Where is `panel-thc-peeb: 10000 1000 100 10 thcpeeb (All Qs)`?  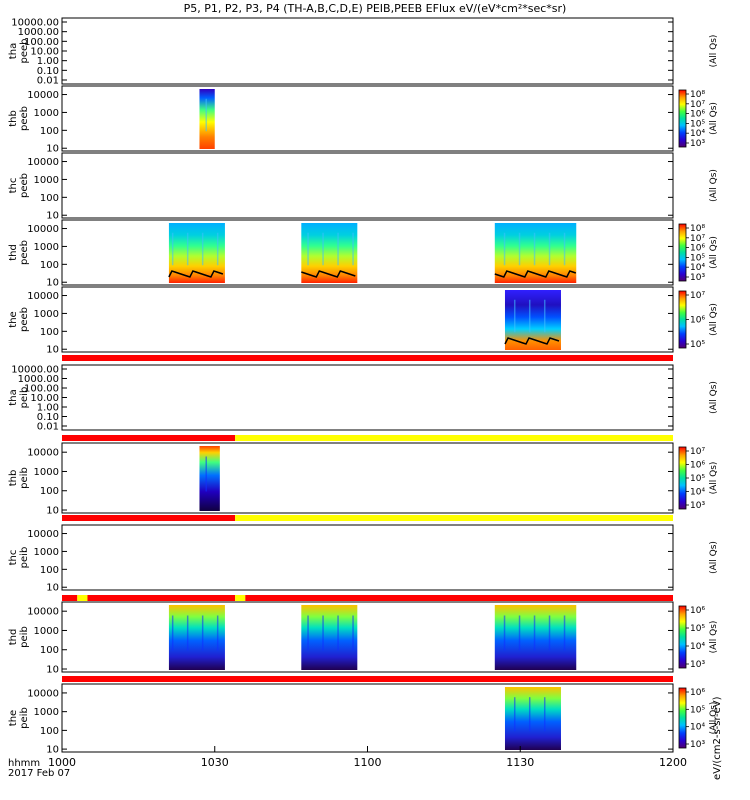 panel-thc-peeb: 10000 1000 100 10 thcpeeb (All Qs) is located at coordinates (363, 187).